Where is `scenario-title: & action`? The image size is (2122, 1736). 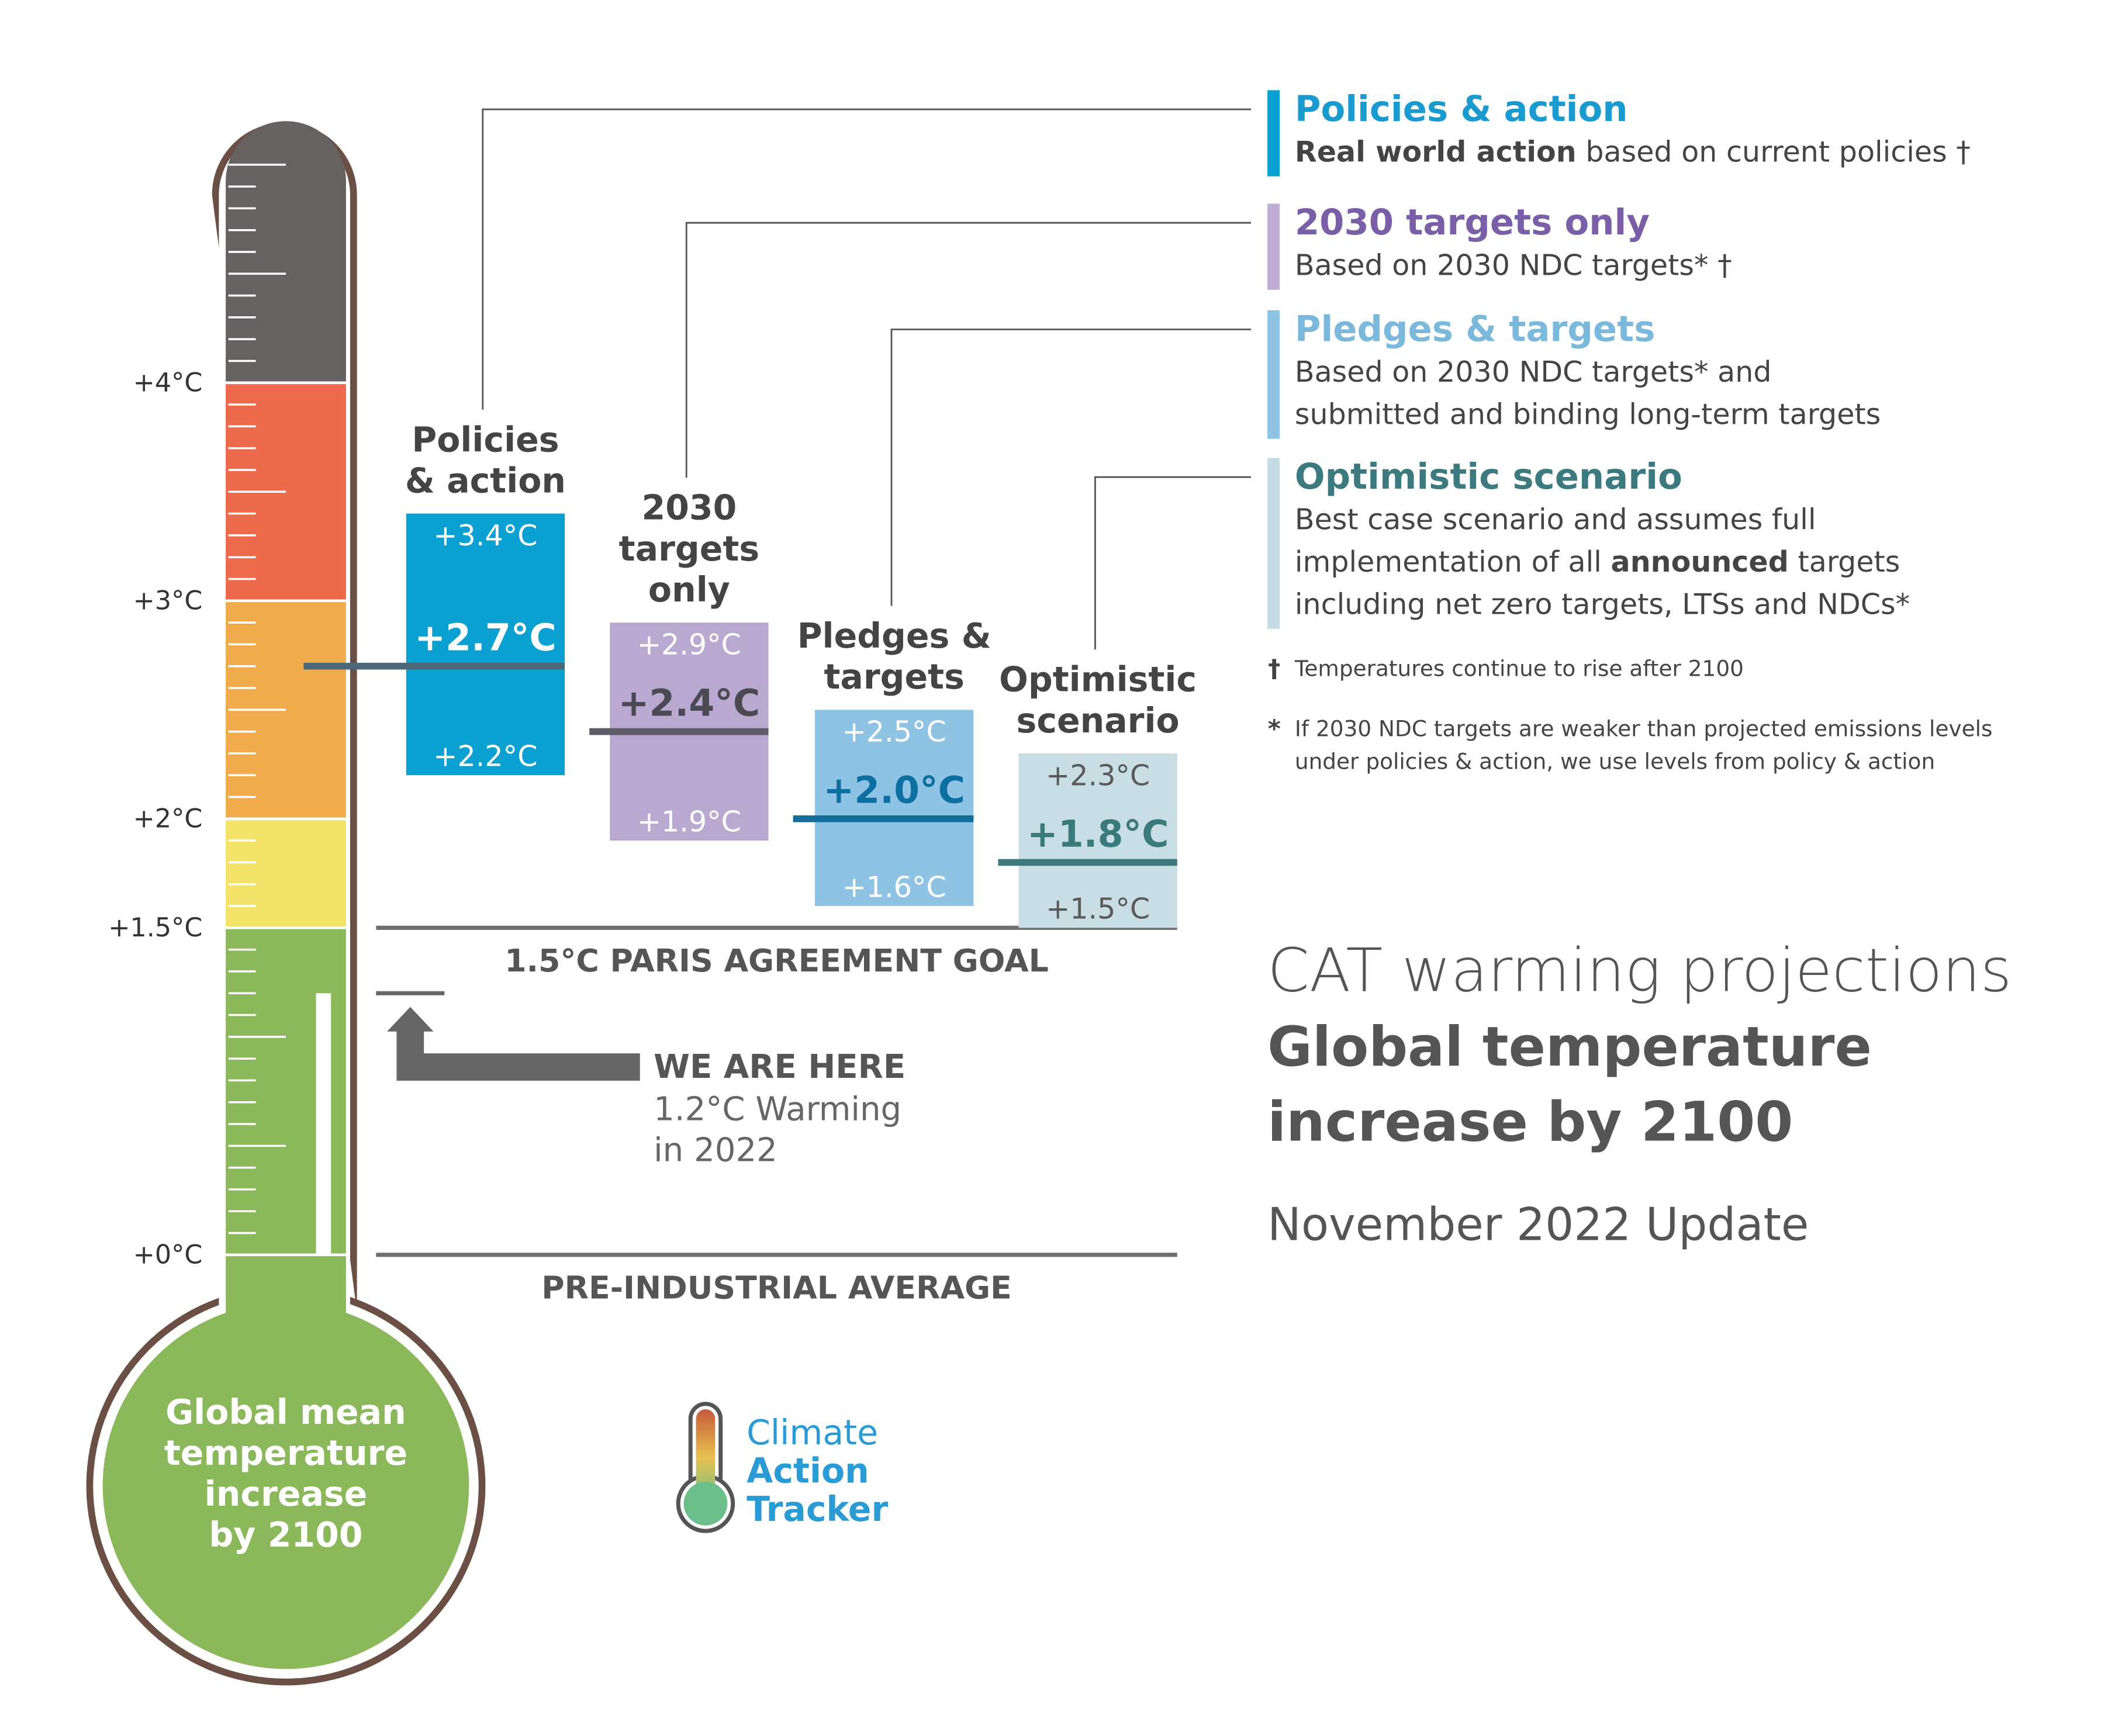 scenario-title: & action is located at coordinates (485, 481).